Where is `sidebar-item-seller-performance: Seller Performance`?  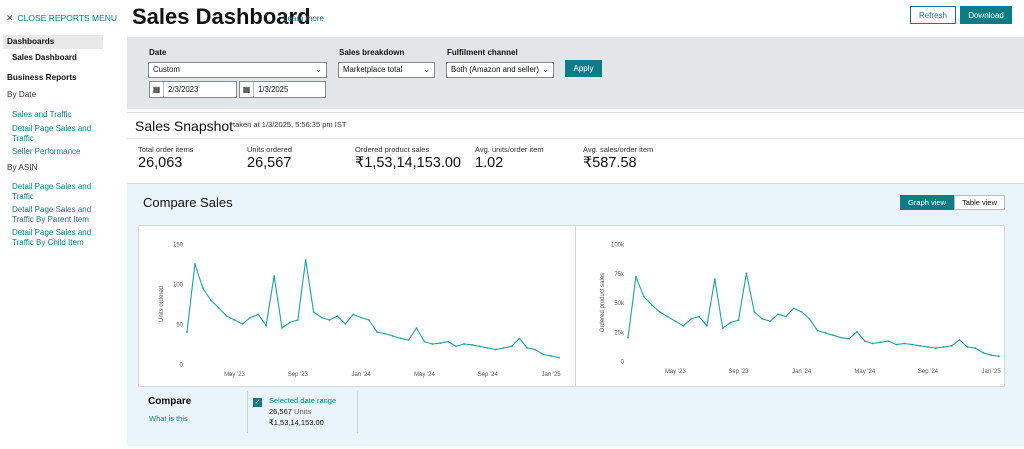 sidebar-item-seller-performance: Seller Performance is located at coordinates (46, 151).